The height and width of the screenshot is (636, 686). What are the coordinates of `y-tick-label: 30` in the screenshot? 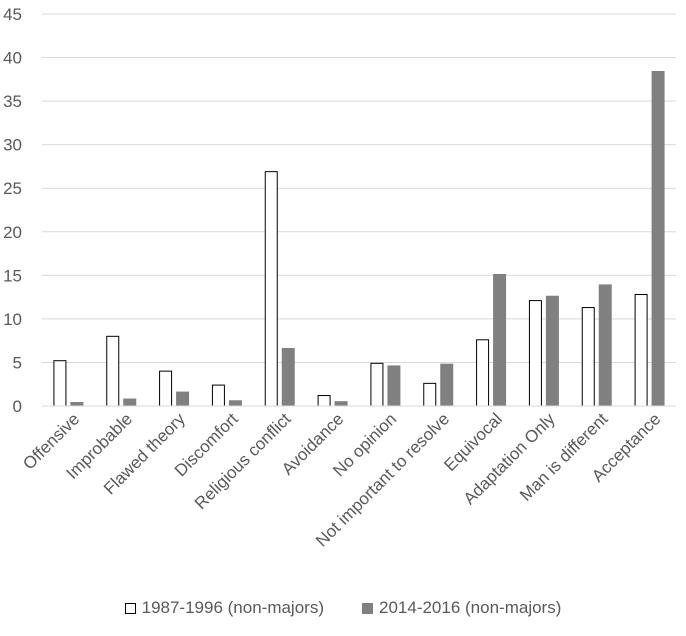 It's located at (12, 145).